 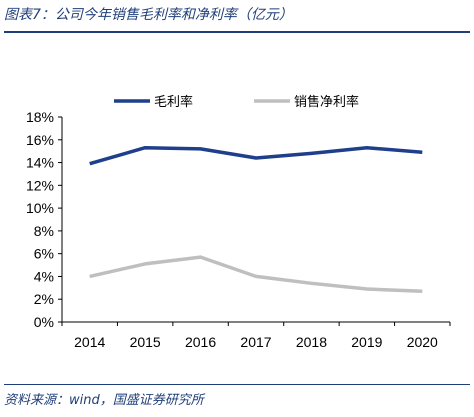 What do you see at coordinates (44, 254) in the screenshot?
I see `y-tick-label: 6%` at bounding box center [44, 254].